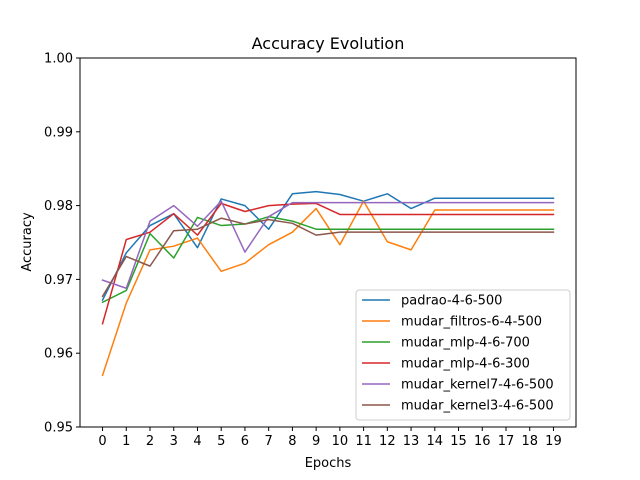 The height and width of the screenshot is (480, 640). I want to click on legend-item: mudar_mlp-4-6-700, so click(446, 343).